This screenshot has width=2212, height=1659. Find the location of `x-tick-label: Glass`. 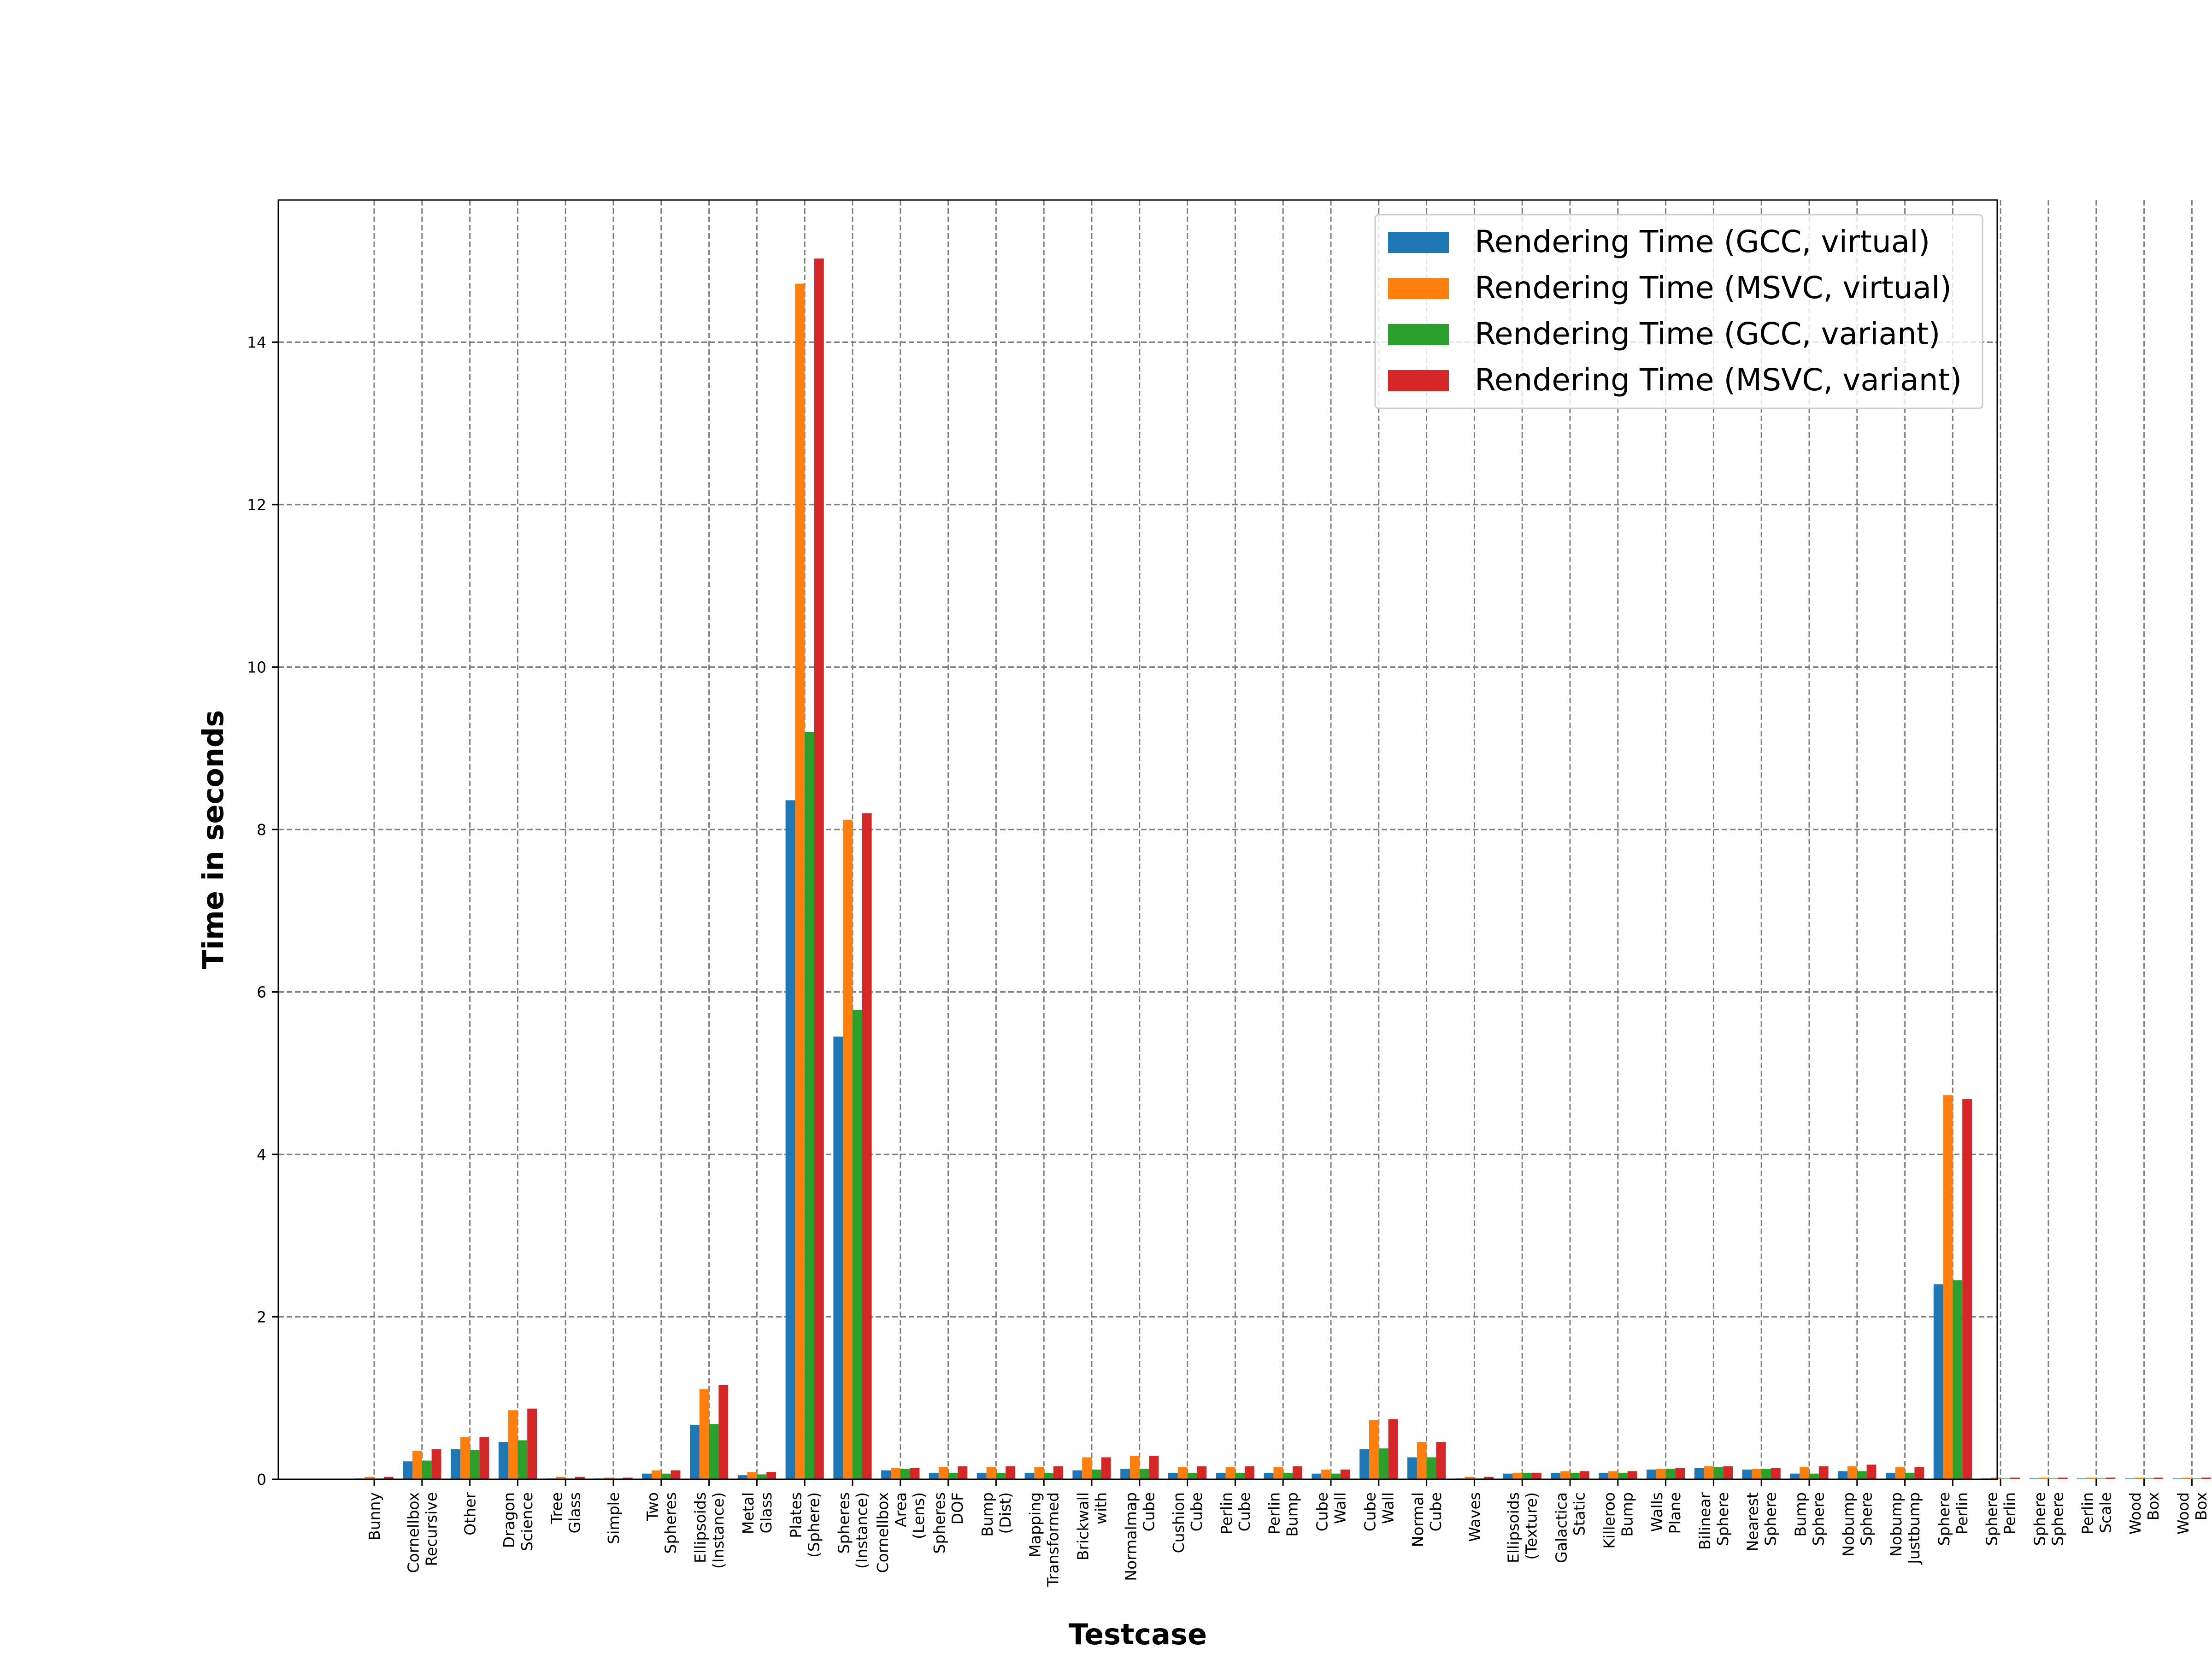

x-tick-label: Glass is located at coordinates (766, 1512).